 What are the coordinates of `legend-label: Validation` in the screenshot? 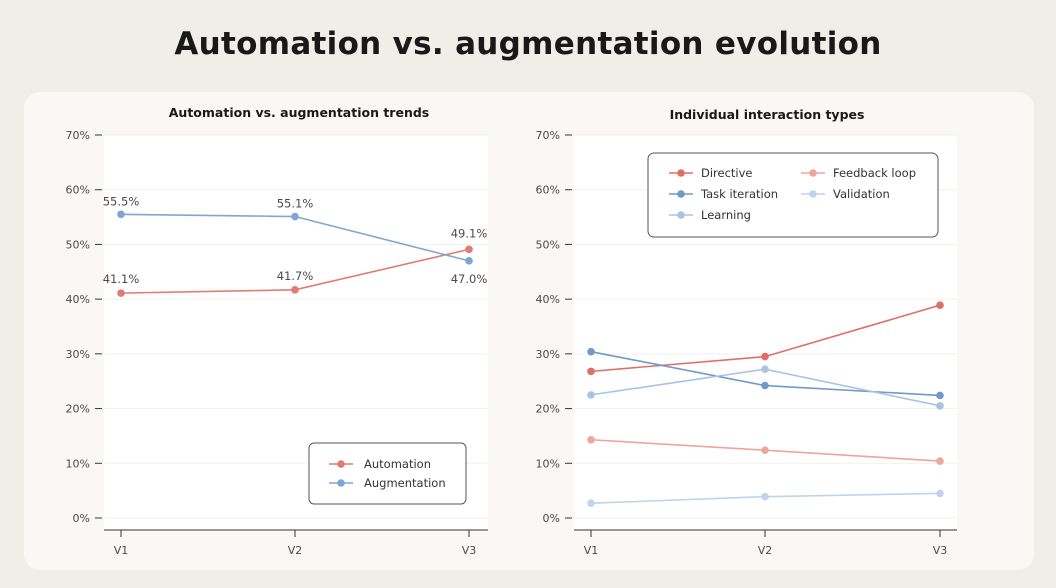 It's located at (861, 194).